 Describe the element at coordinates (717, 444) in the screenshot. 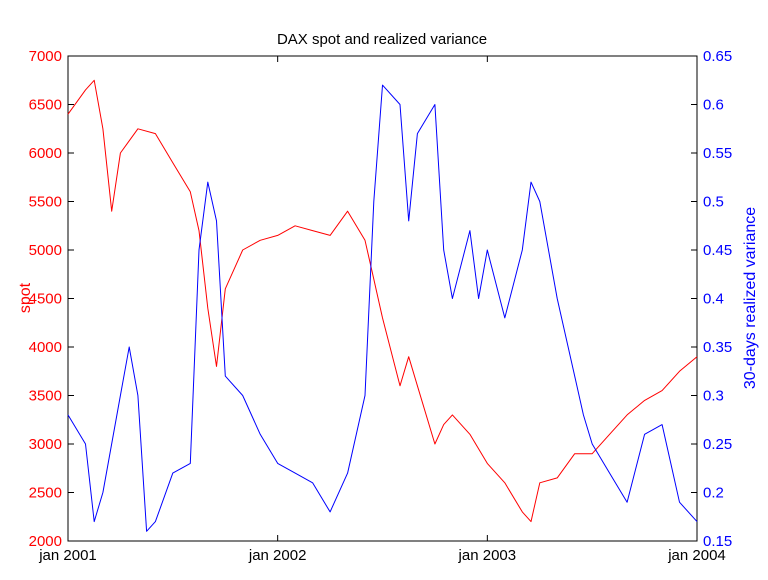

I see `right-tick-label: 0.25` at that location.